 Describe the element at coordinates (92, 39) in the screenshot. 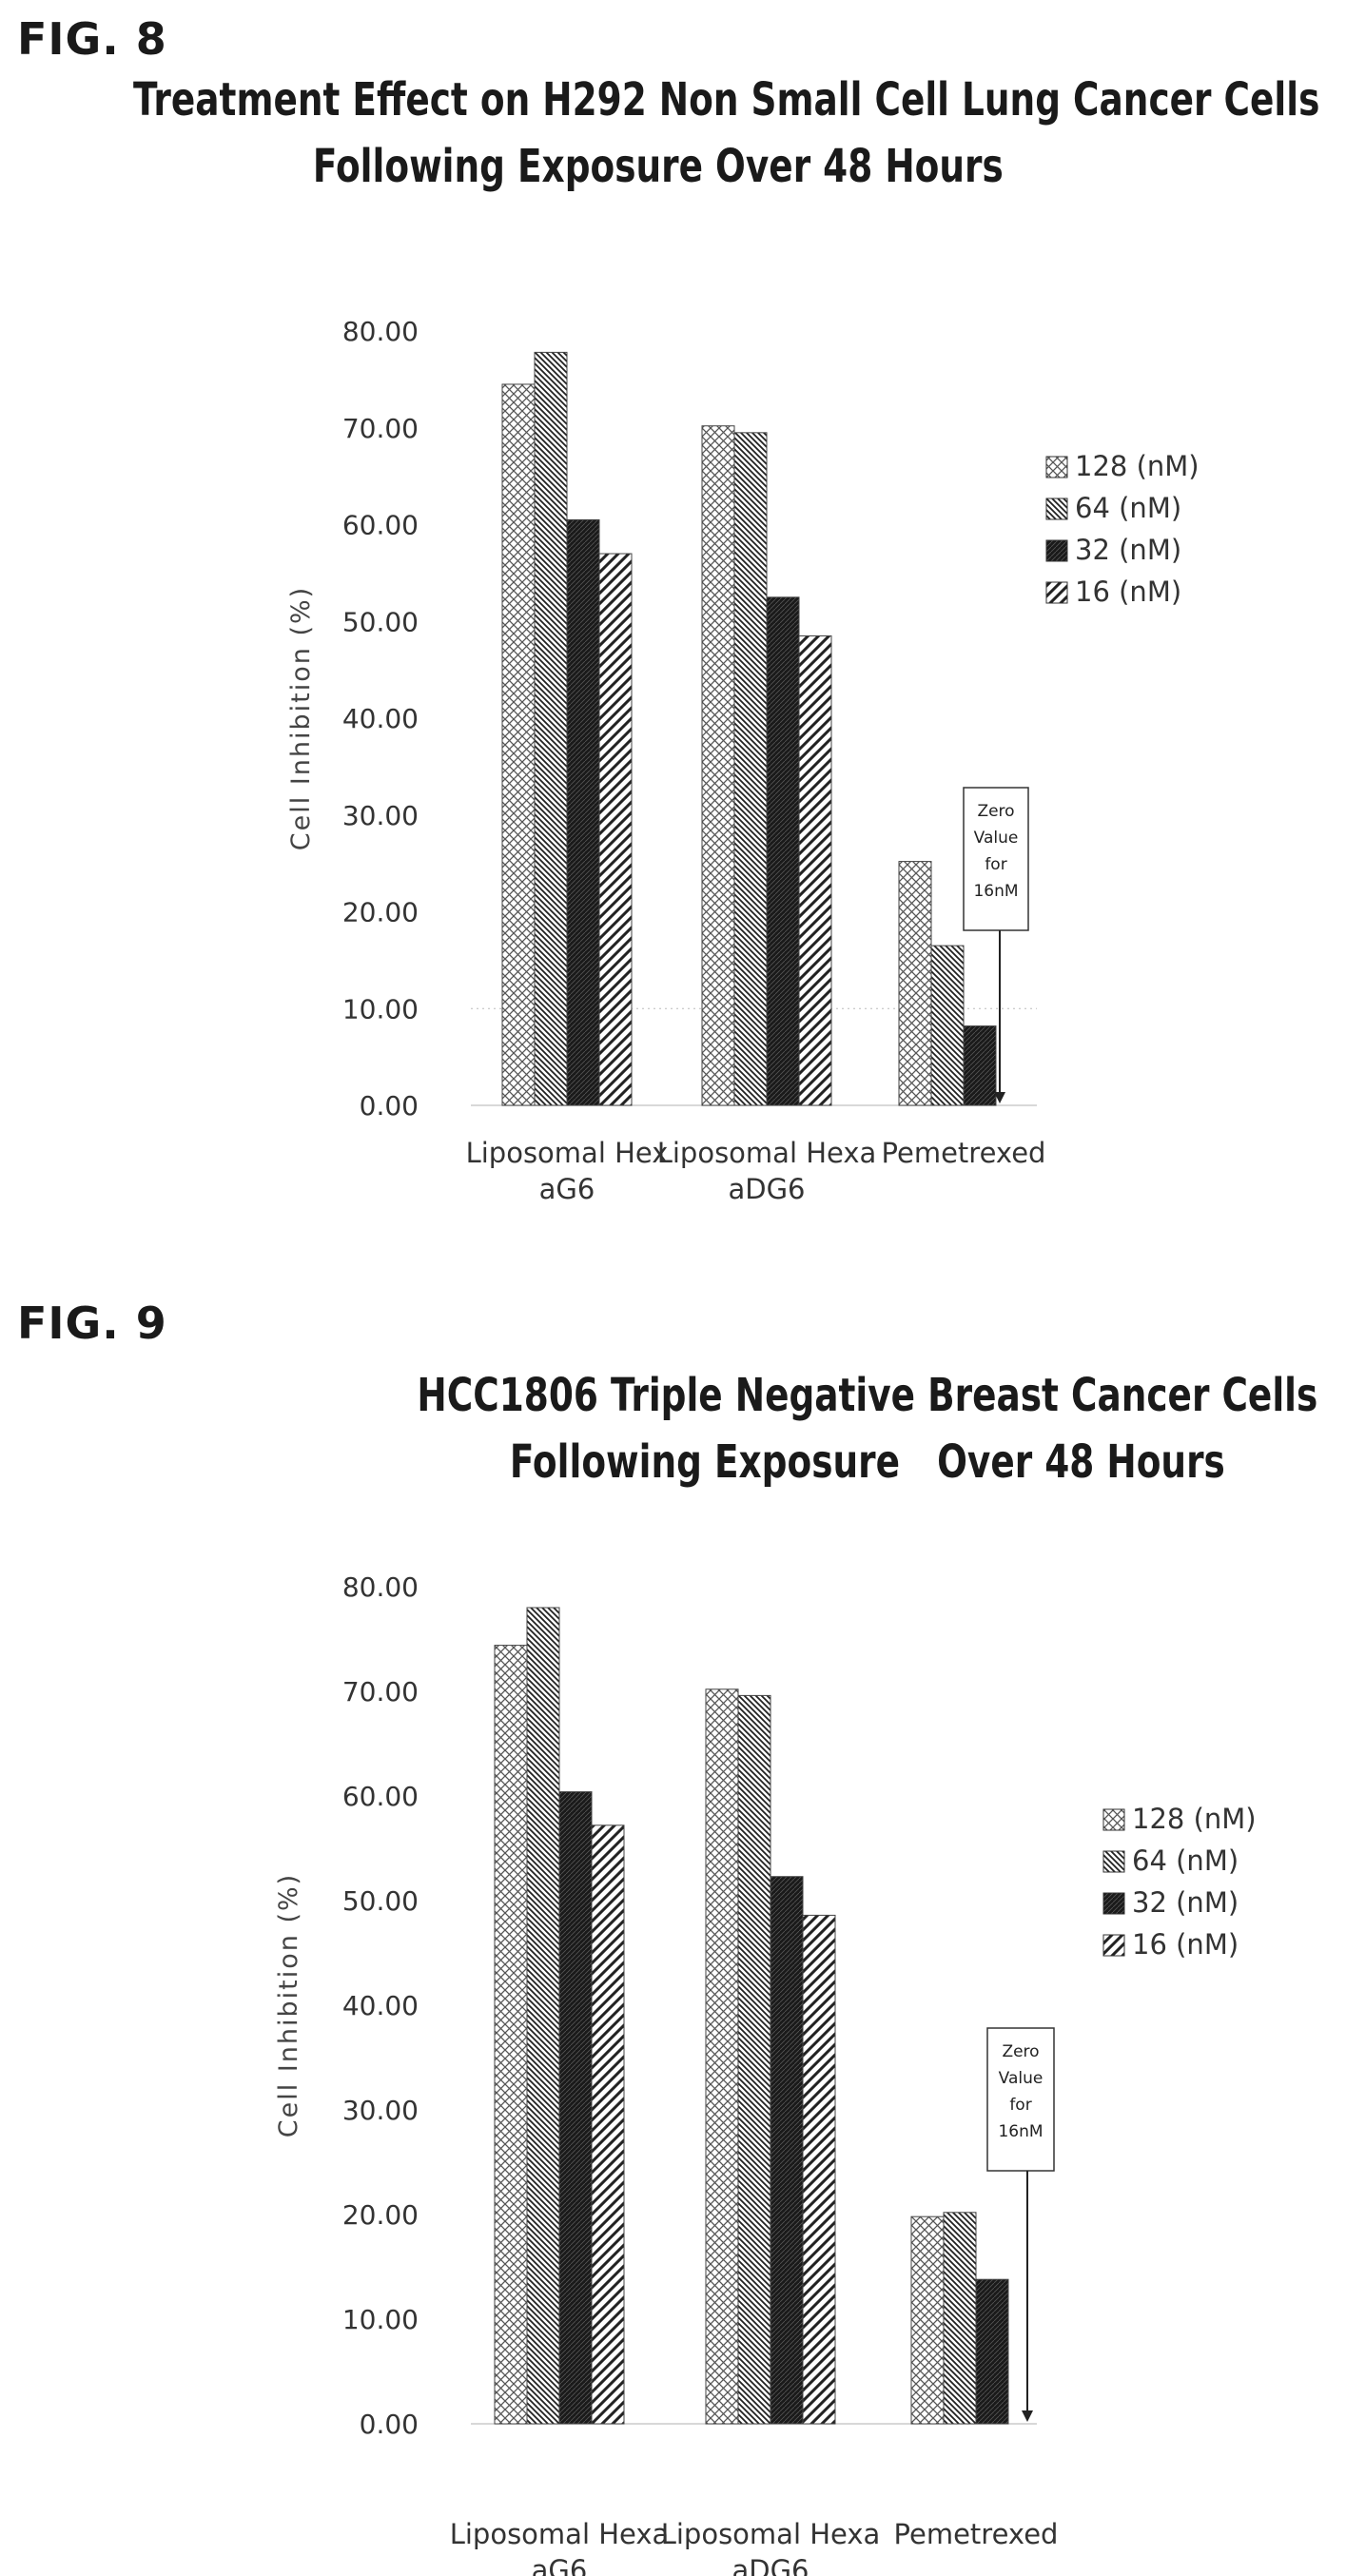

I see `figure-label: FIG. 8` at that location.